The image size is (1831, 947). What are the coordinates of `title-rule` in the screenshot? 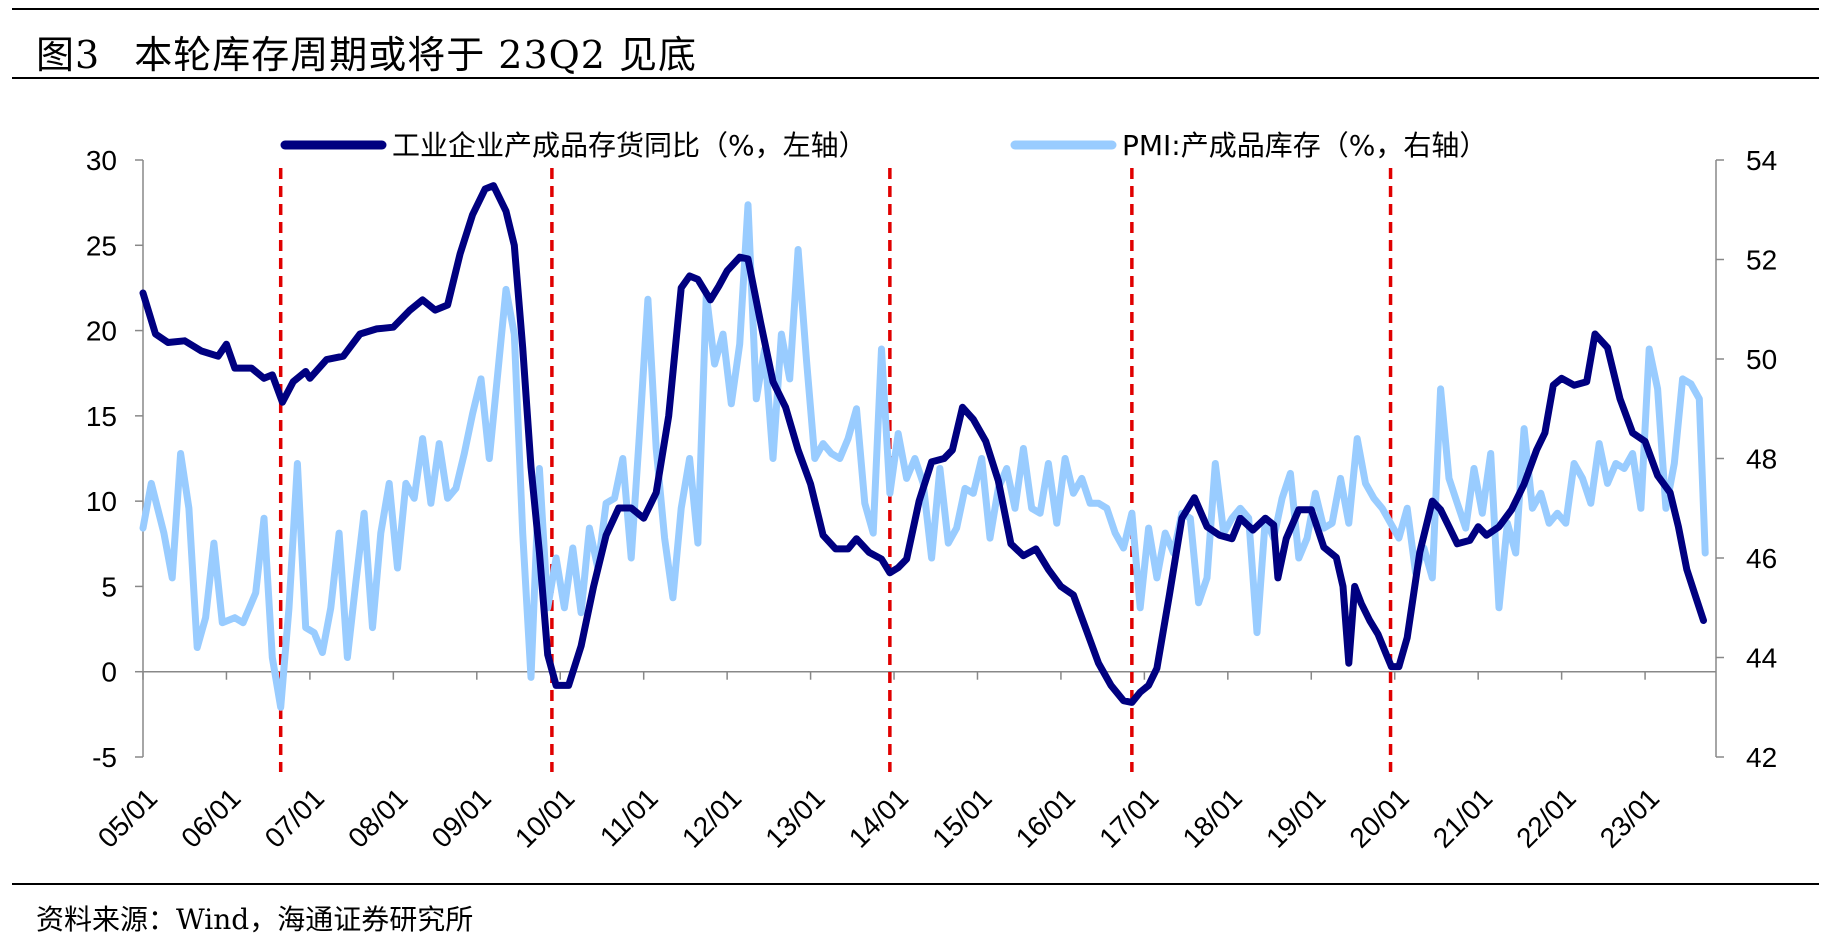 It's located at (915, 78).